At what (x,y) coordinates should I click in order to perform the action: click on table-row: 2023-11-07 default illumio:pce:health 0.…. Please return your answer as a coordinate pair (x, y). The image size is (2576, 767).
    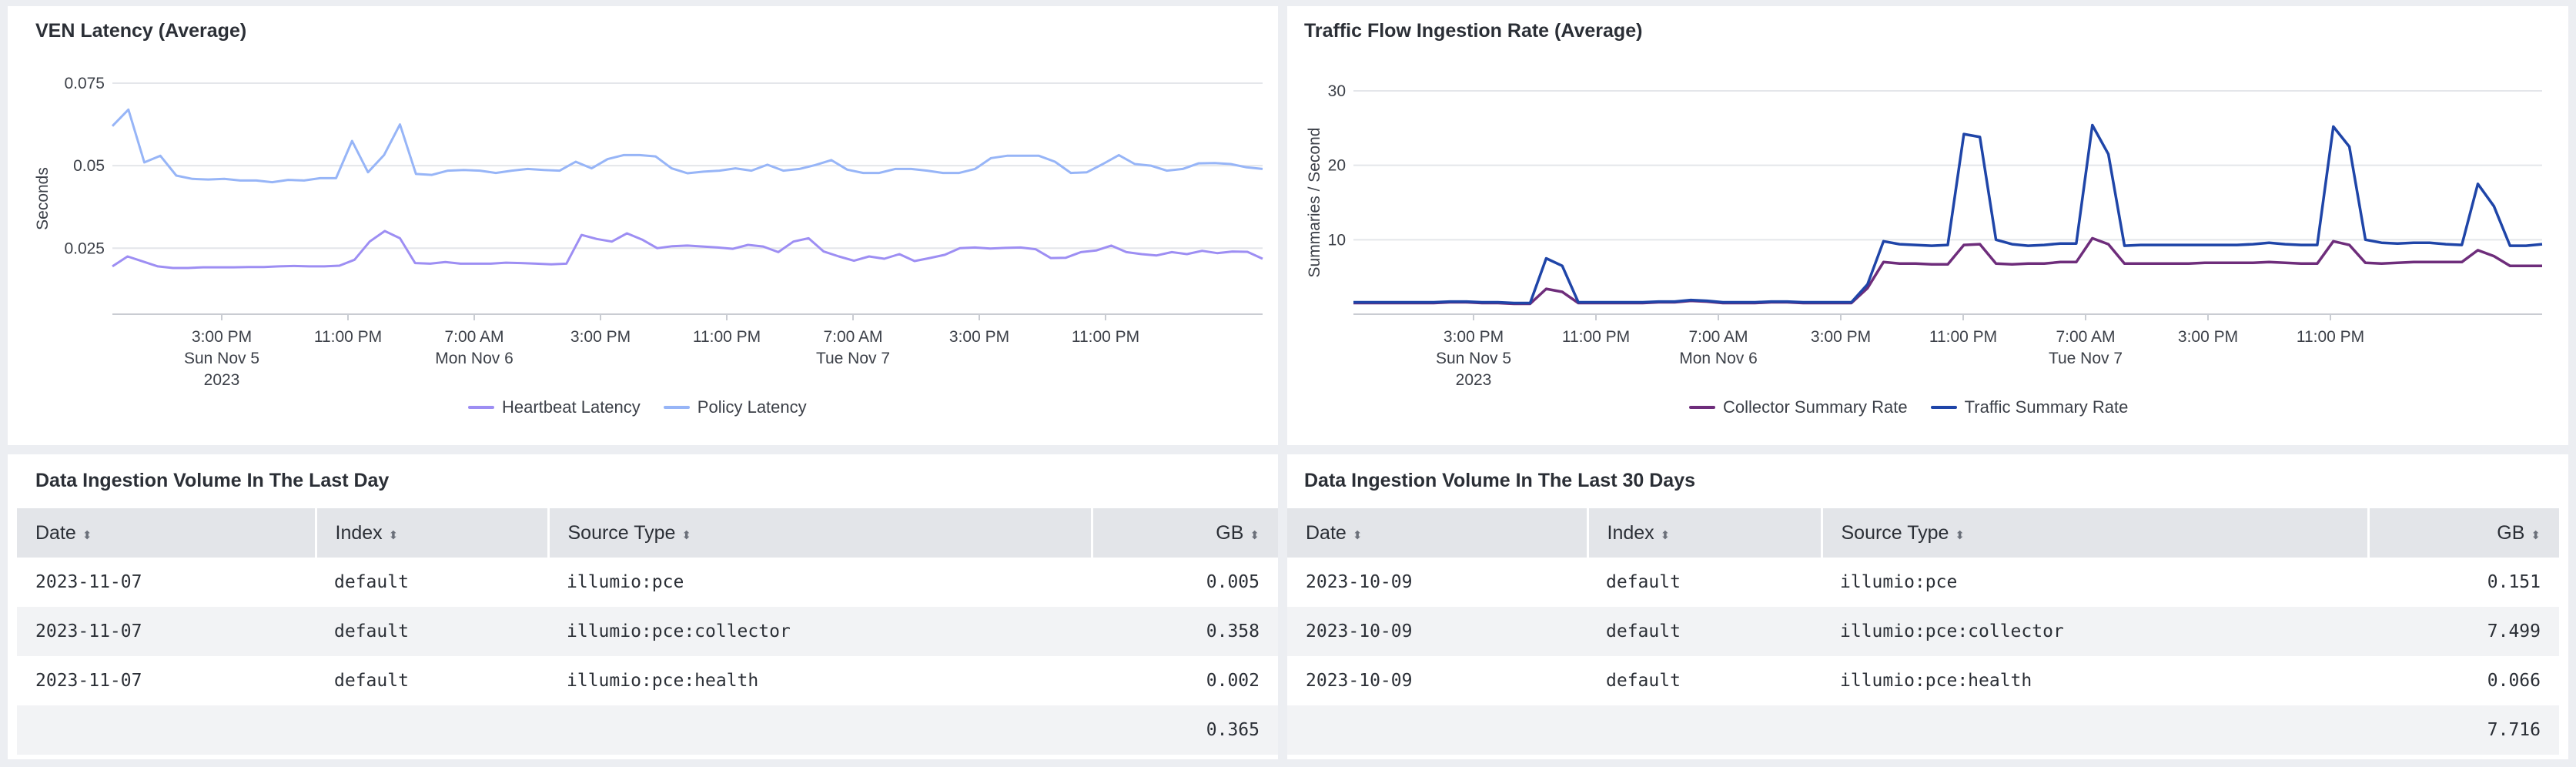
    Looking at the image, I should click on (648, 681).